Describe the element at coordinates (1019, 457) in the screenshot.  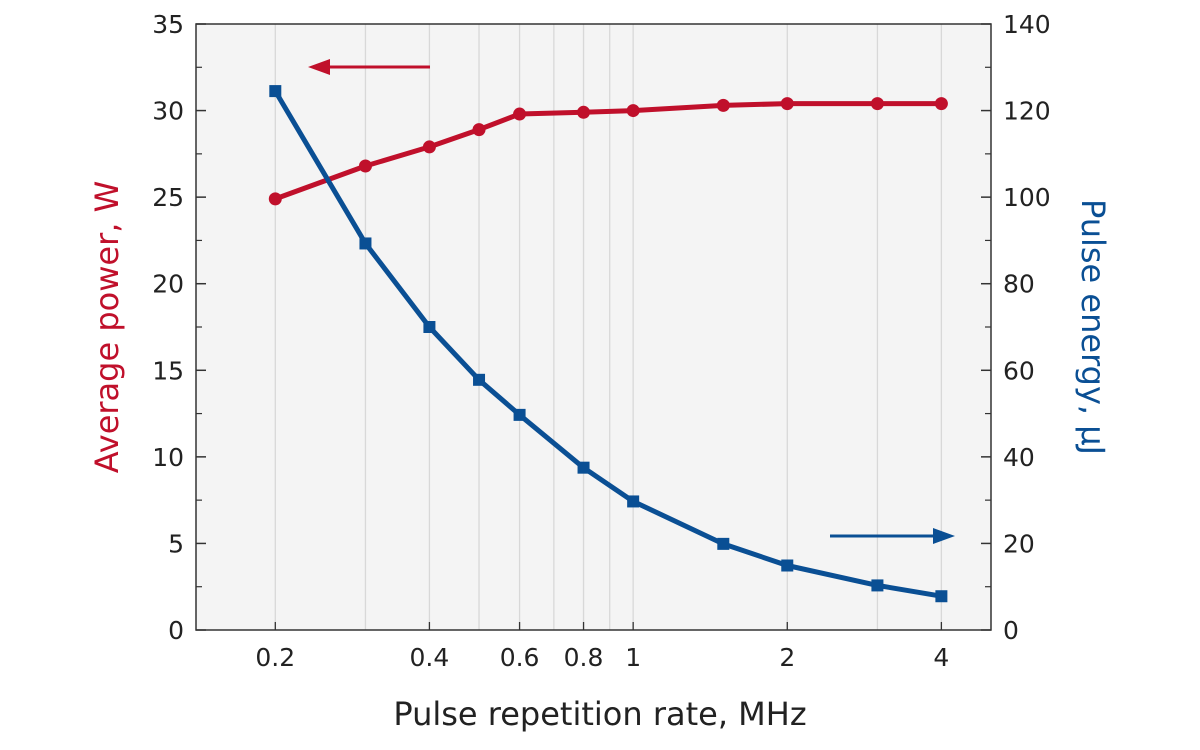
I see `right-tick-label: 40` at that location.